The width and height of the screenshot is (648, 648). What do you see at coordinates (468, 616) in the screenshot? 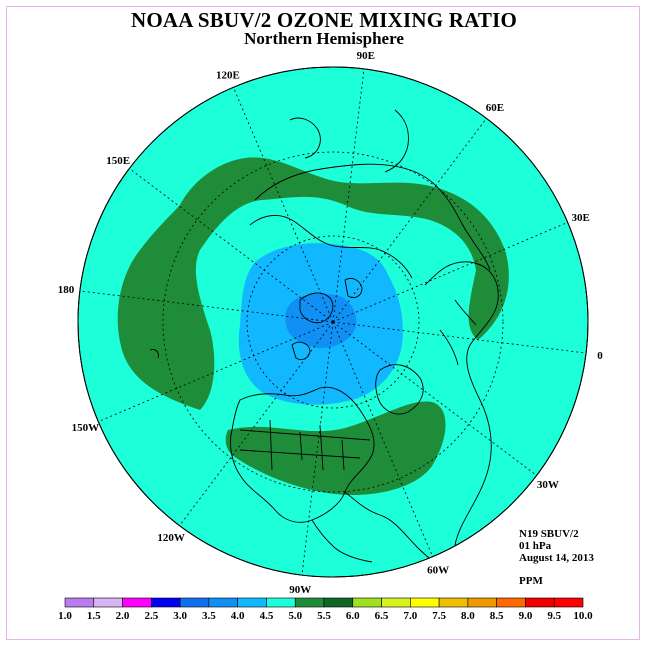
I see `color-bar-tick-label: 8.0` at bounding box center [468, 616].